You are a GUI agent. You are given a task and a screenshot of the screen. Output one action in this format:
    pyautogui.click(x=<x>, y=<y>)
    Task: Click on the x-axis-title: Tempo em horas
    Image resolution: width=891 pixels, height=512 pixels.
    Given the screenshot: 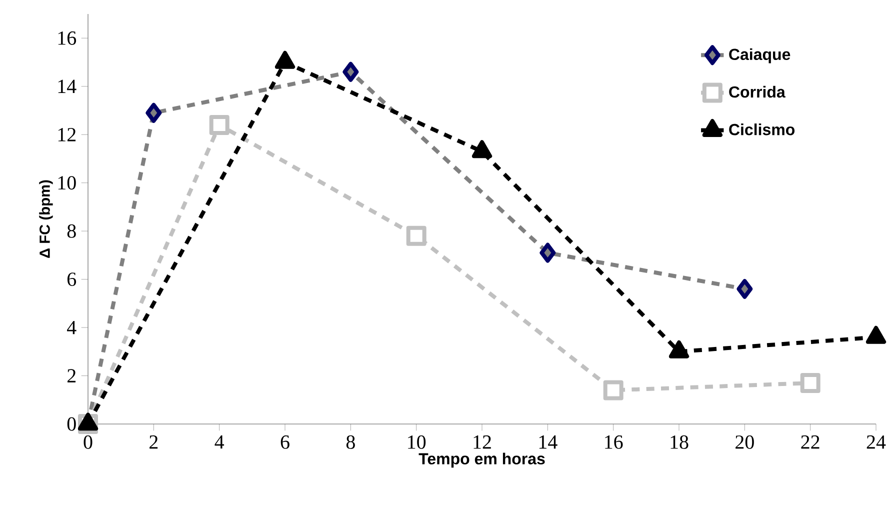 What is the action you would take?
    pyautogui.click(x=481, y=460)
    